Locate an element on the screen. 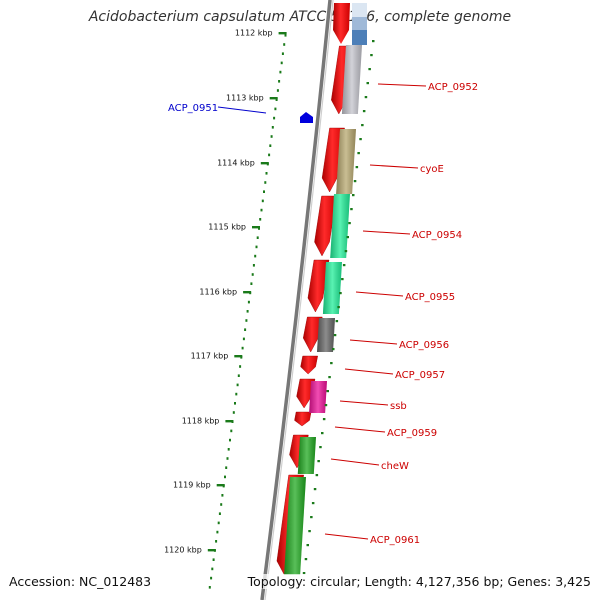  highlight-leader-line is located at coordinates (242, 110).